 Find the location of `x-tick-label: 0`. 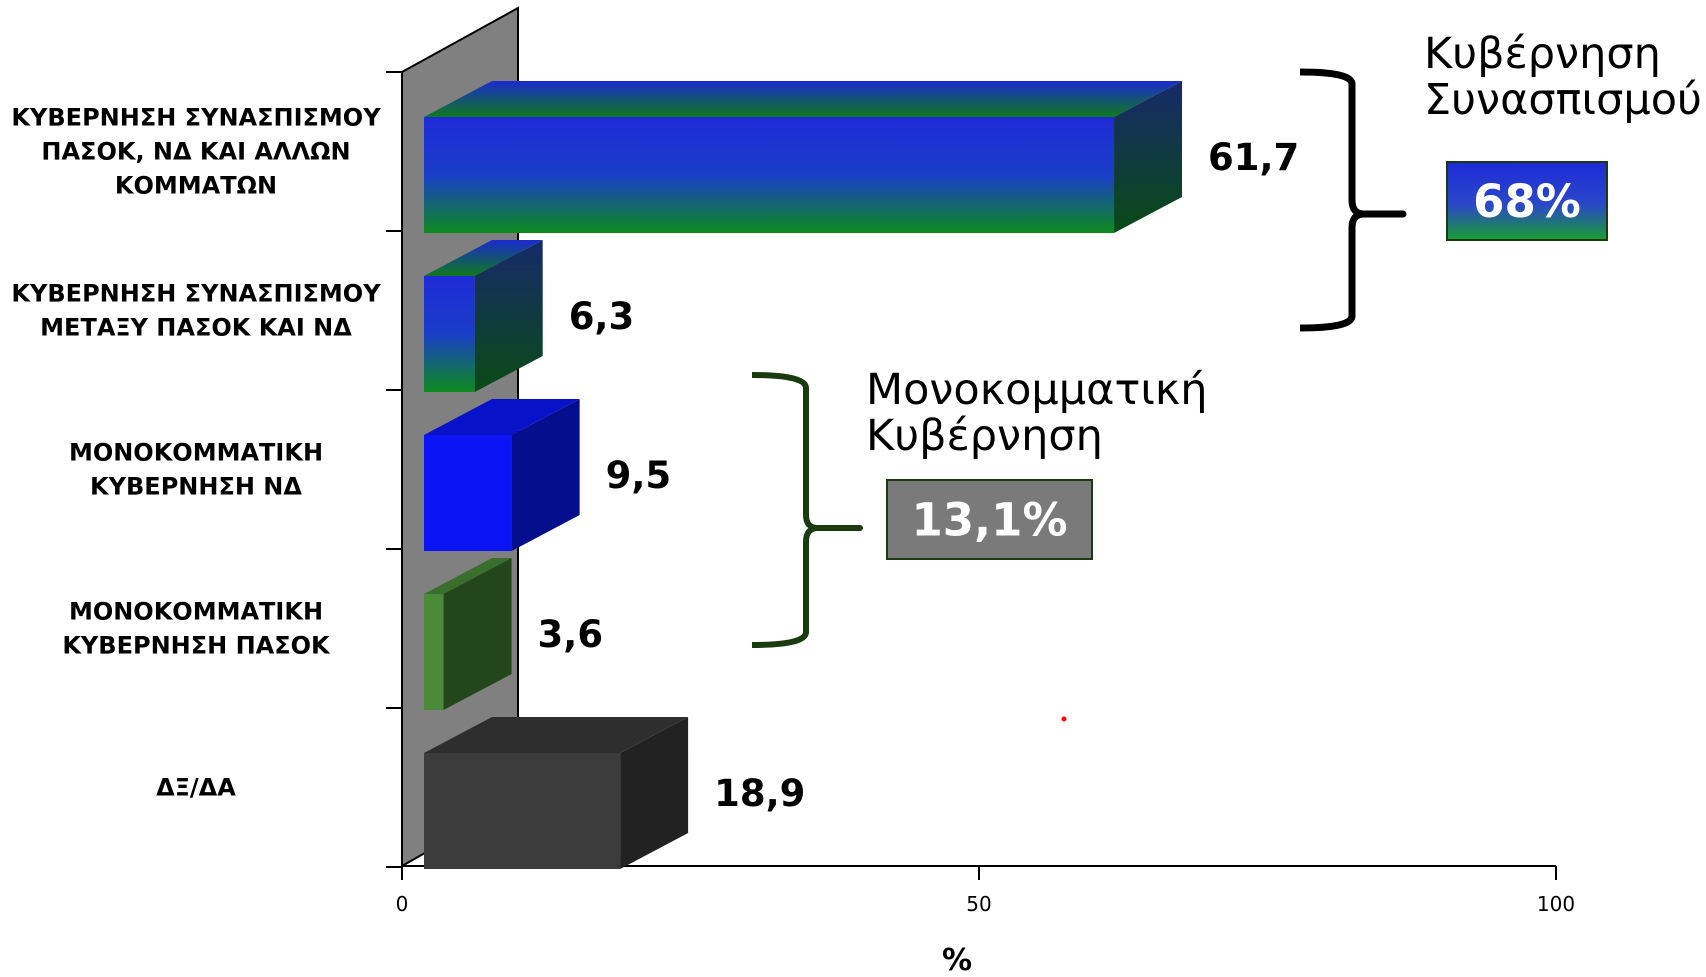

x-tick-label: 0 is located at coordinates (402, 904).